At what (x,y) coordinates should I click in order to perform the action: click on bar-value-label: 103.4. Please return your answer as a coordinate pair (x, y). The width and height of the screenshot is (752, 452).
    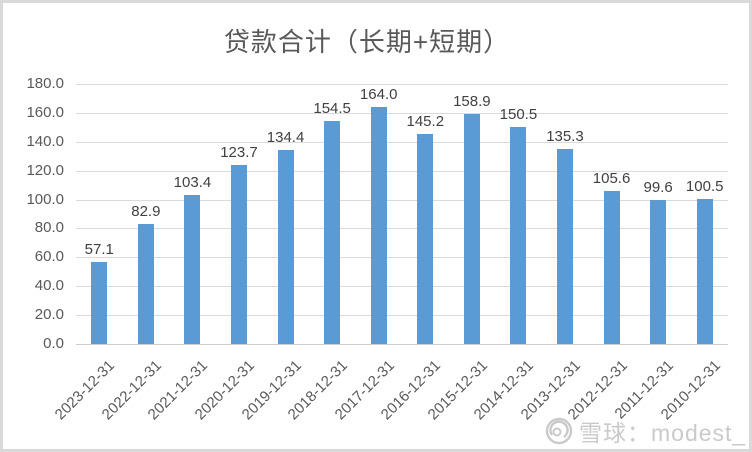
    Looking at the image, I should click on (192, 182).